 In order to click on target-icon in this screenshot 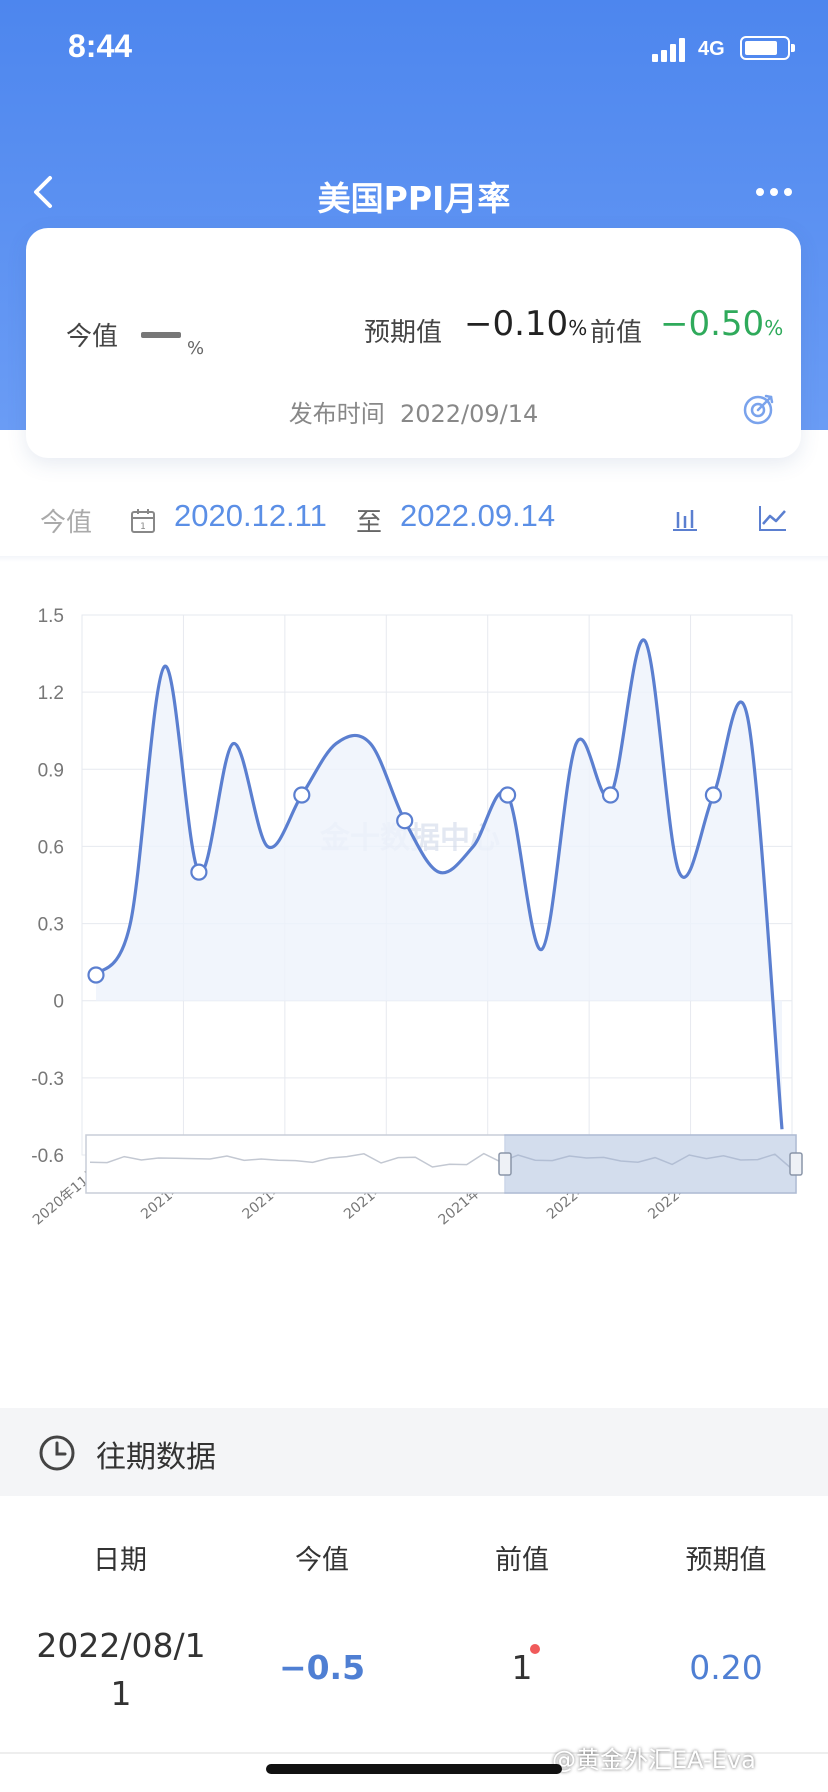, I will do `click(759, 409)`.